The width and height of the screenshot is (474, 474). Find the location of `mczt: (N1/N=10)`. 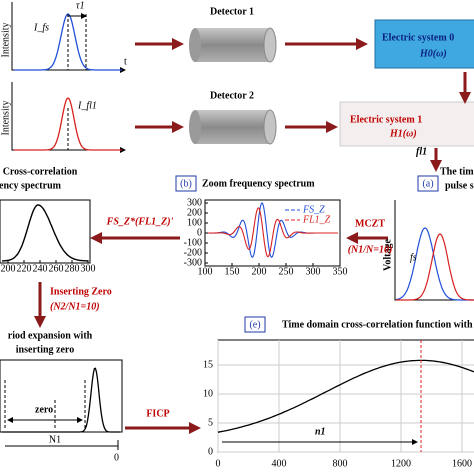

mczt: (N1/N=10) is located at coordinates (370, 249).